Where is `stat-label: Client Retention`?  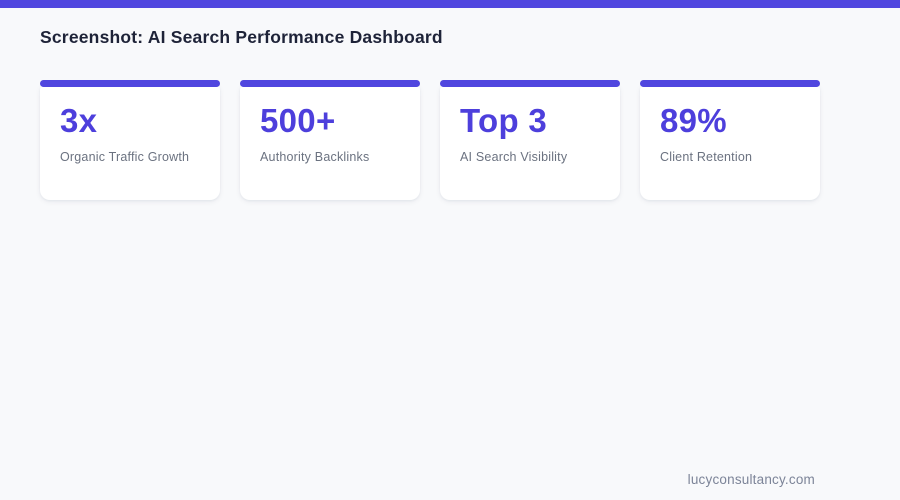 stat-label: Client Retention is located at coordinates (706, 157).